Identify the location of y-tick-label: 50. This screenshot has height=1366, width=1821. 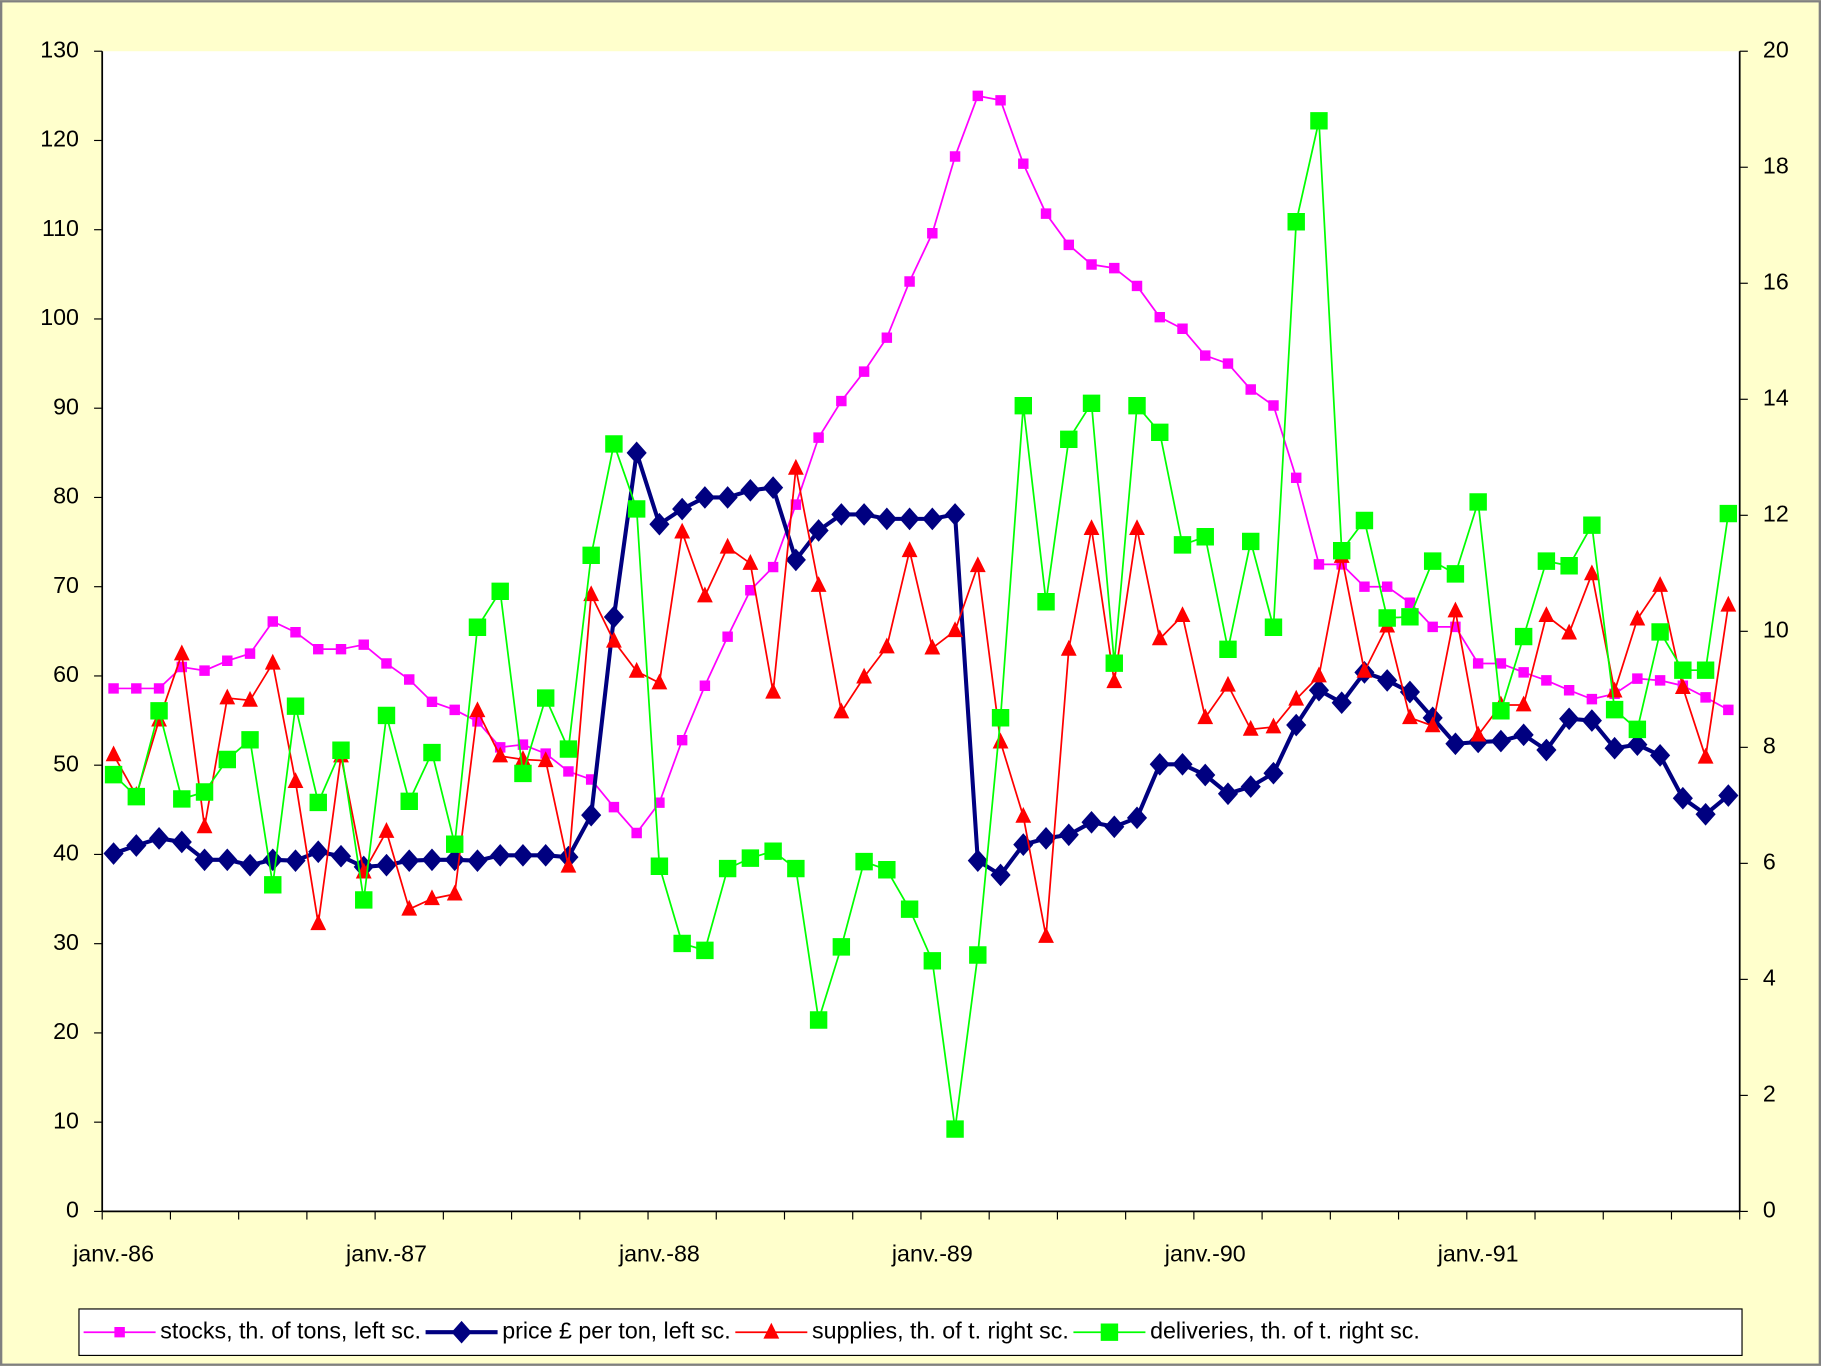
(66, 763).